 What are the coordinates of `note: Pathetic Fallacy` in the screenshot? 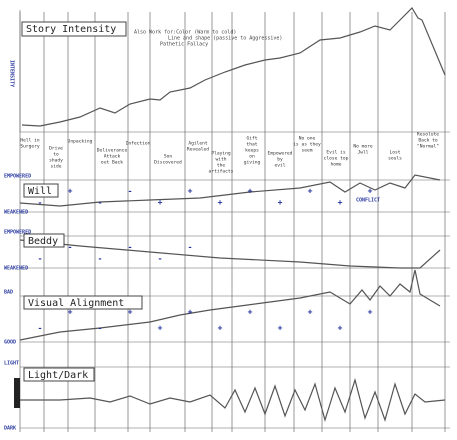 It's located at (184, 45).